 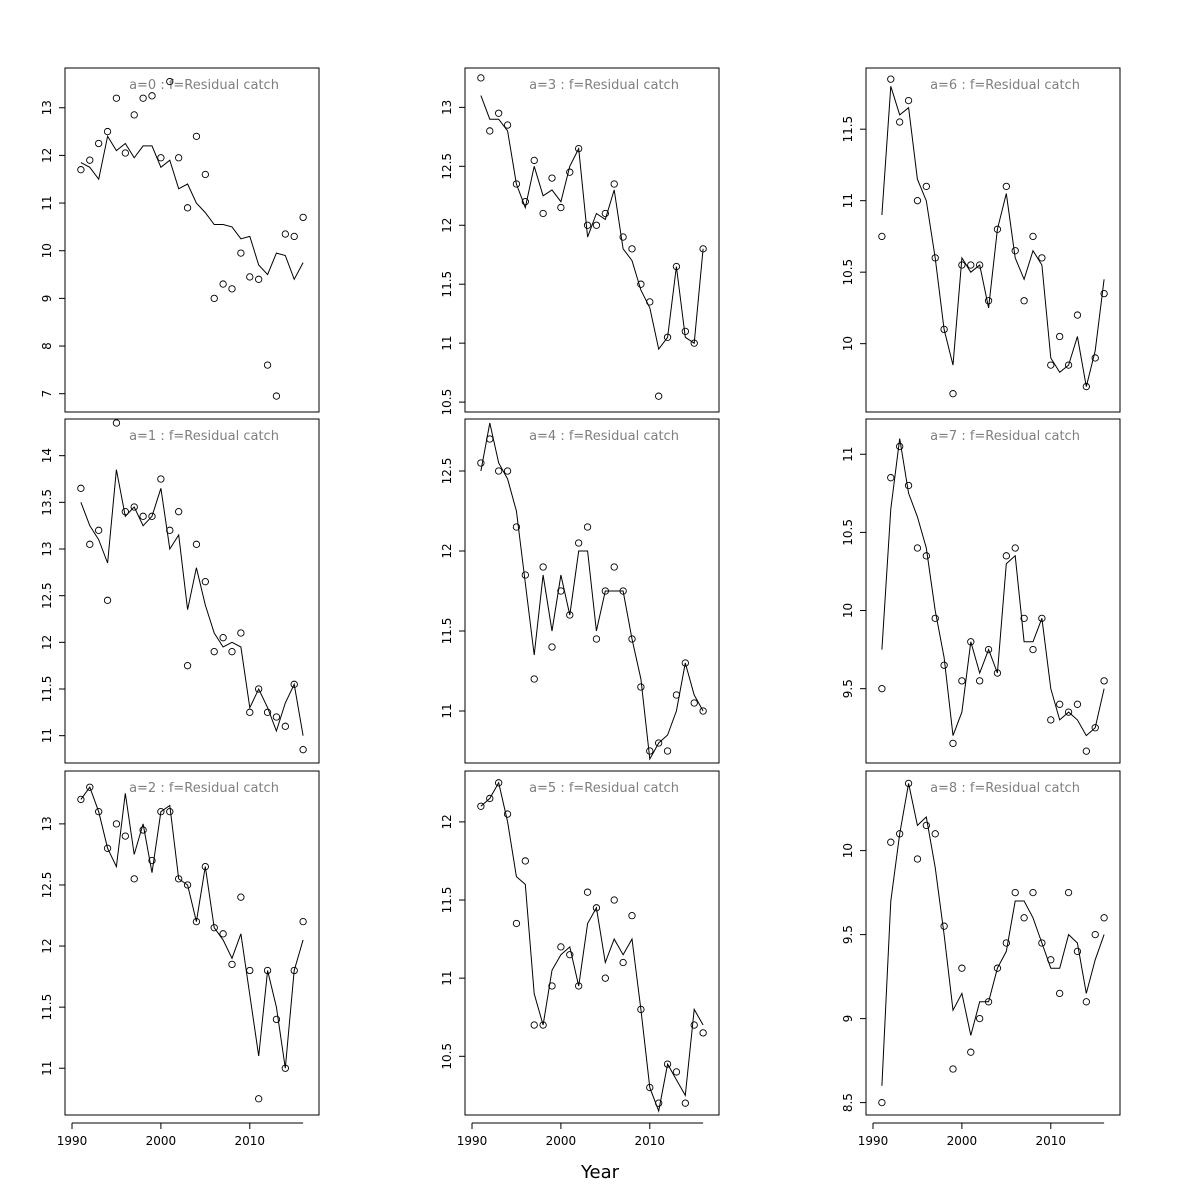 I want to click on panel-title: a=1 : f=Residual catch, so click(x=204, y=436).